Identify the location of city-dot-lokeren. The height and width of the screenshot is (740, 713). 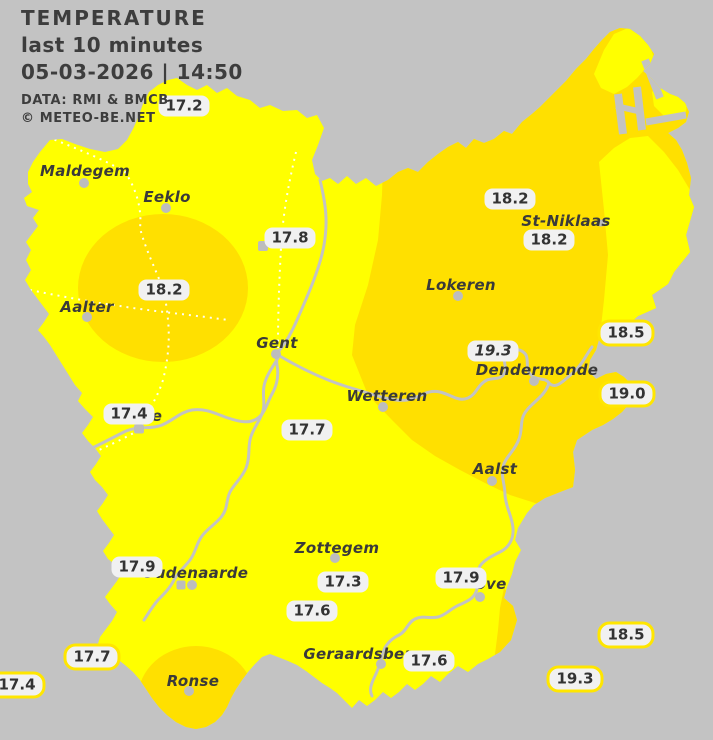
(458, 296).